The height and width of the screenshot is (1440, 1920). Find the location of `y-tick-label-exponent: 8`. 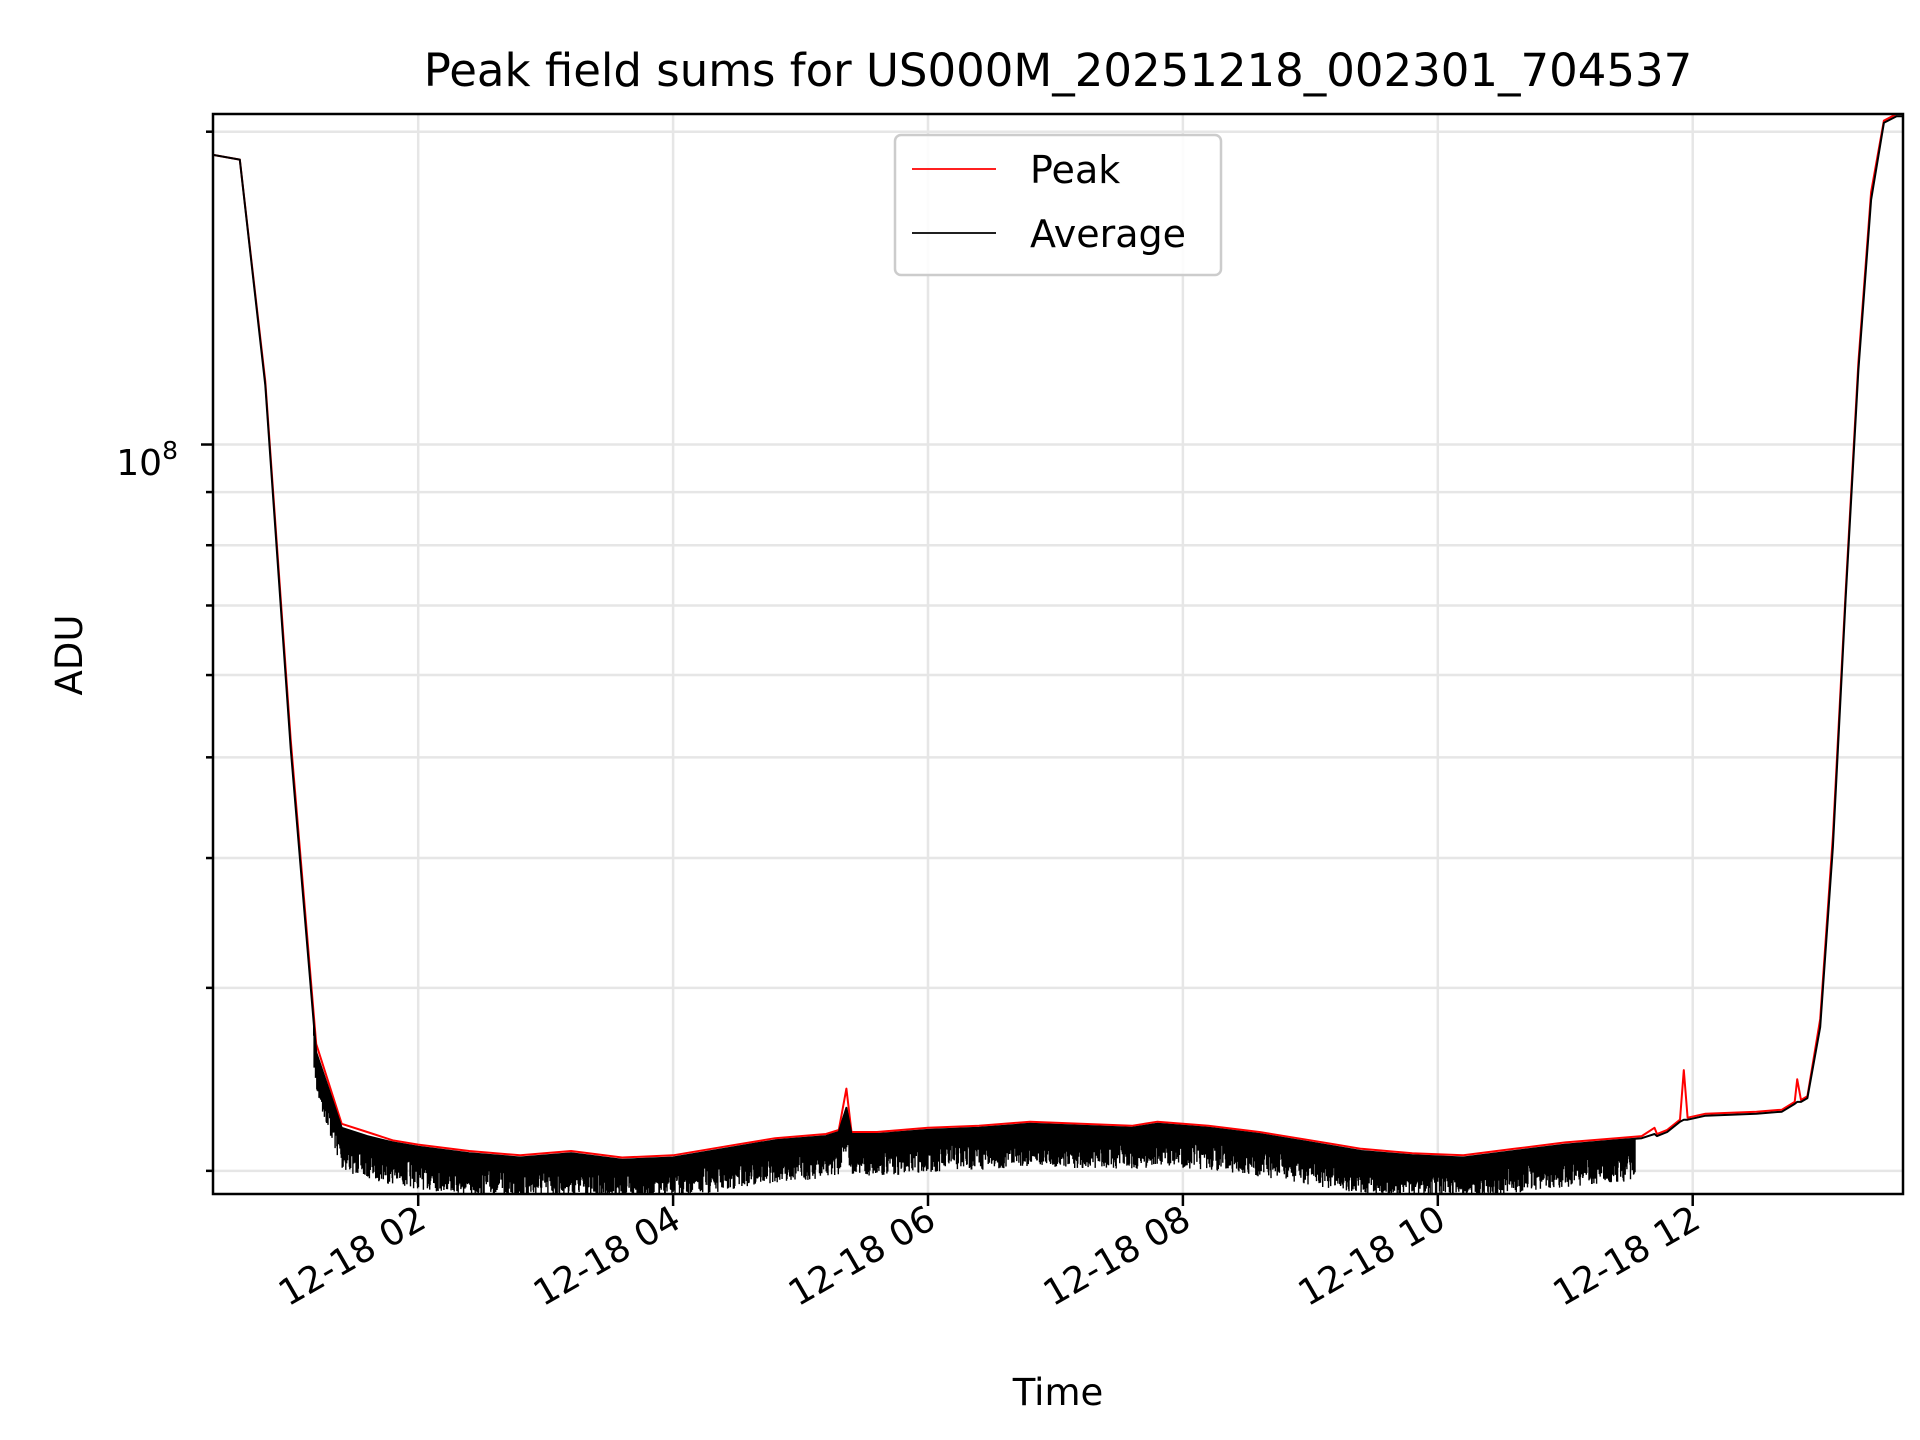

y-tick-label-exponent: 8 is located at coordinates (170, 450).